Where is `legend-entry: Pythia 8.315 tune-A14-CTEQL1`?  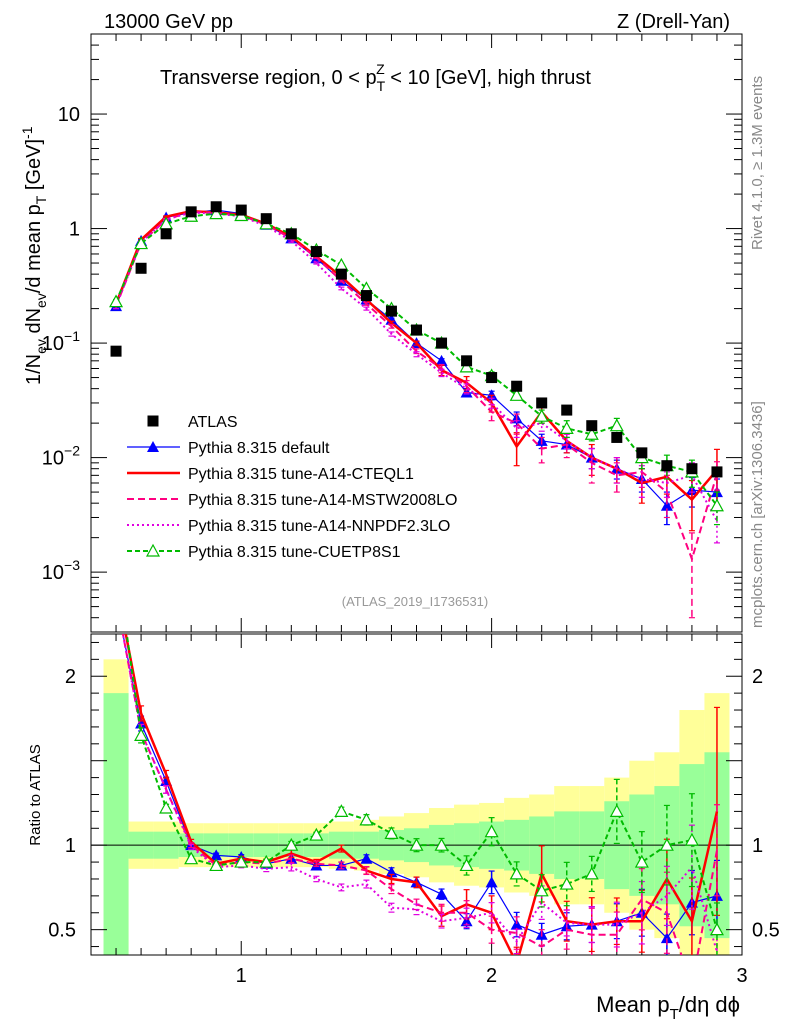 legend-entry: Pythia 8.315 tune-A14-CTEQL1 is located at coordinates (270, 474).